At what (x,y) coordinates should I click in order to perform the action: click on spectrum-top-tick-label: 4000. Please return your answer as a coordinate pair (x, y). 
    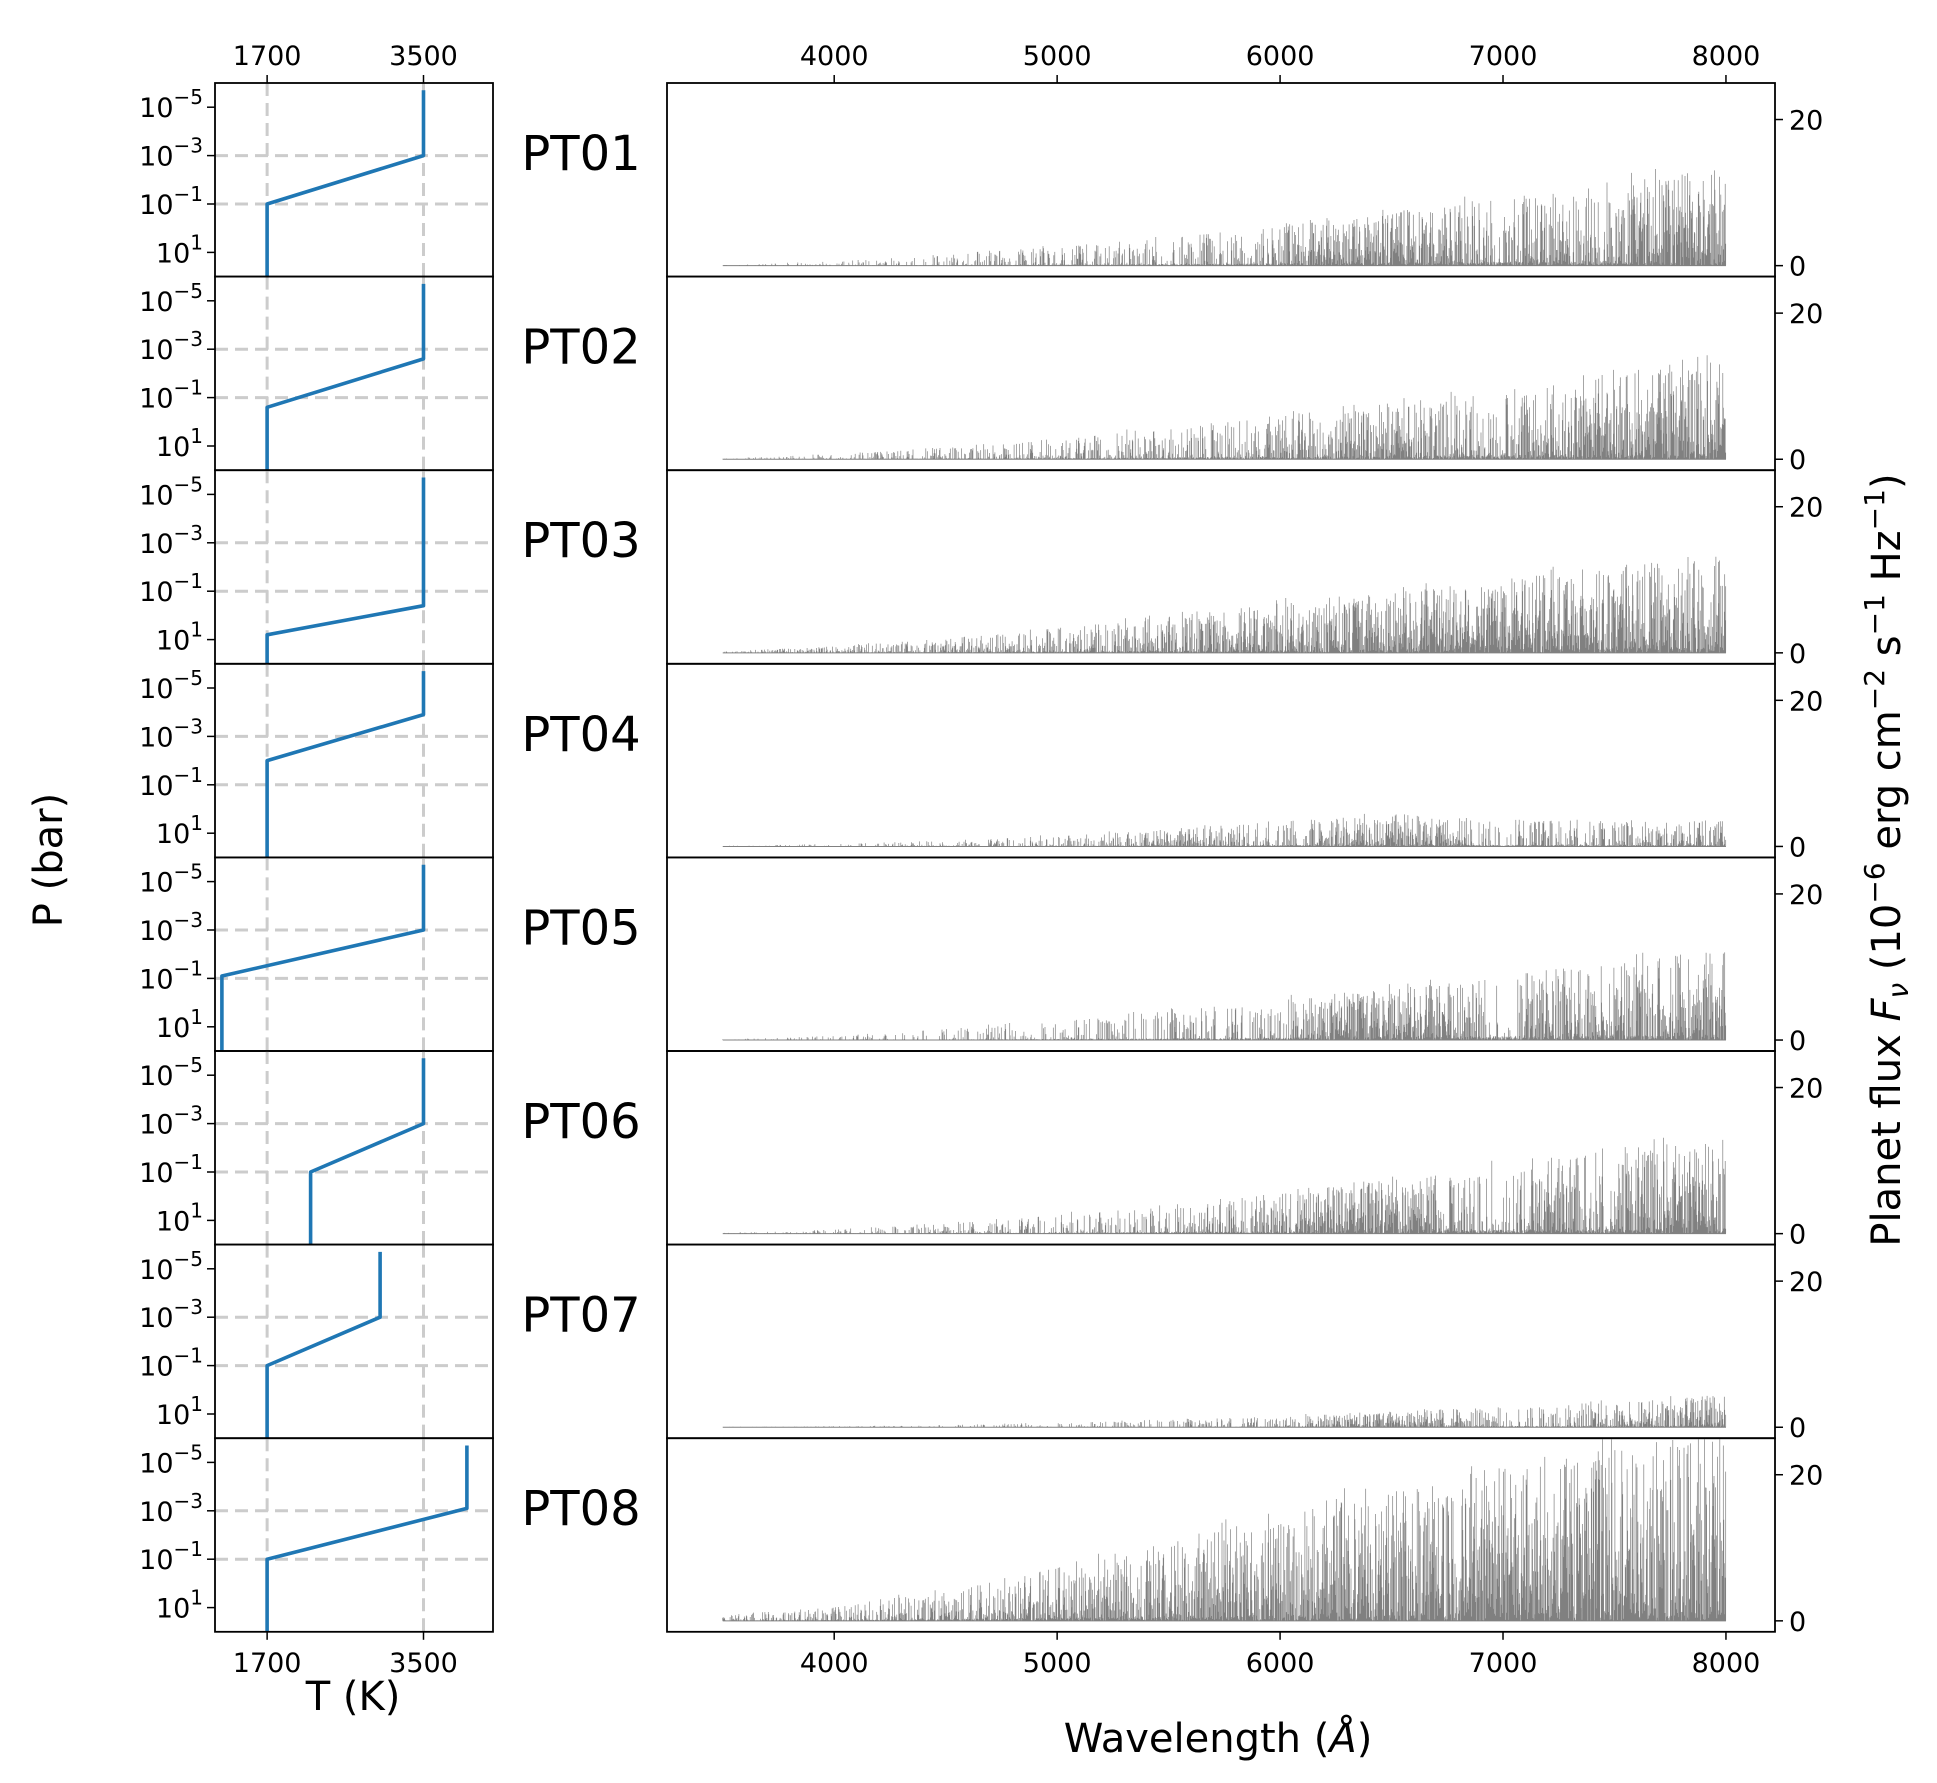
    Looking at the image, I should click on (834, 56).